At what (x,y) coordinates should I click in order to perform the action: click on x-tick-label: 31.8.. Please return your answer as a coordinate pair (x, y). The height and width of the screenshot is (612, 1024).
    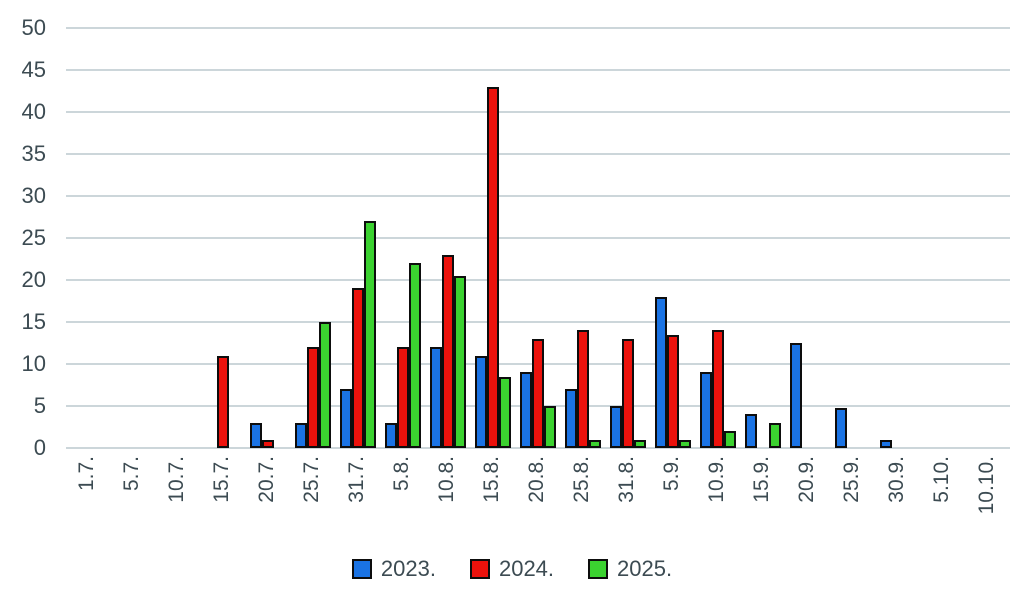
    Looking at the image, I should click on (626, 479).